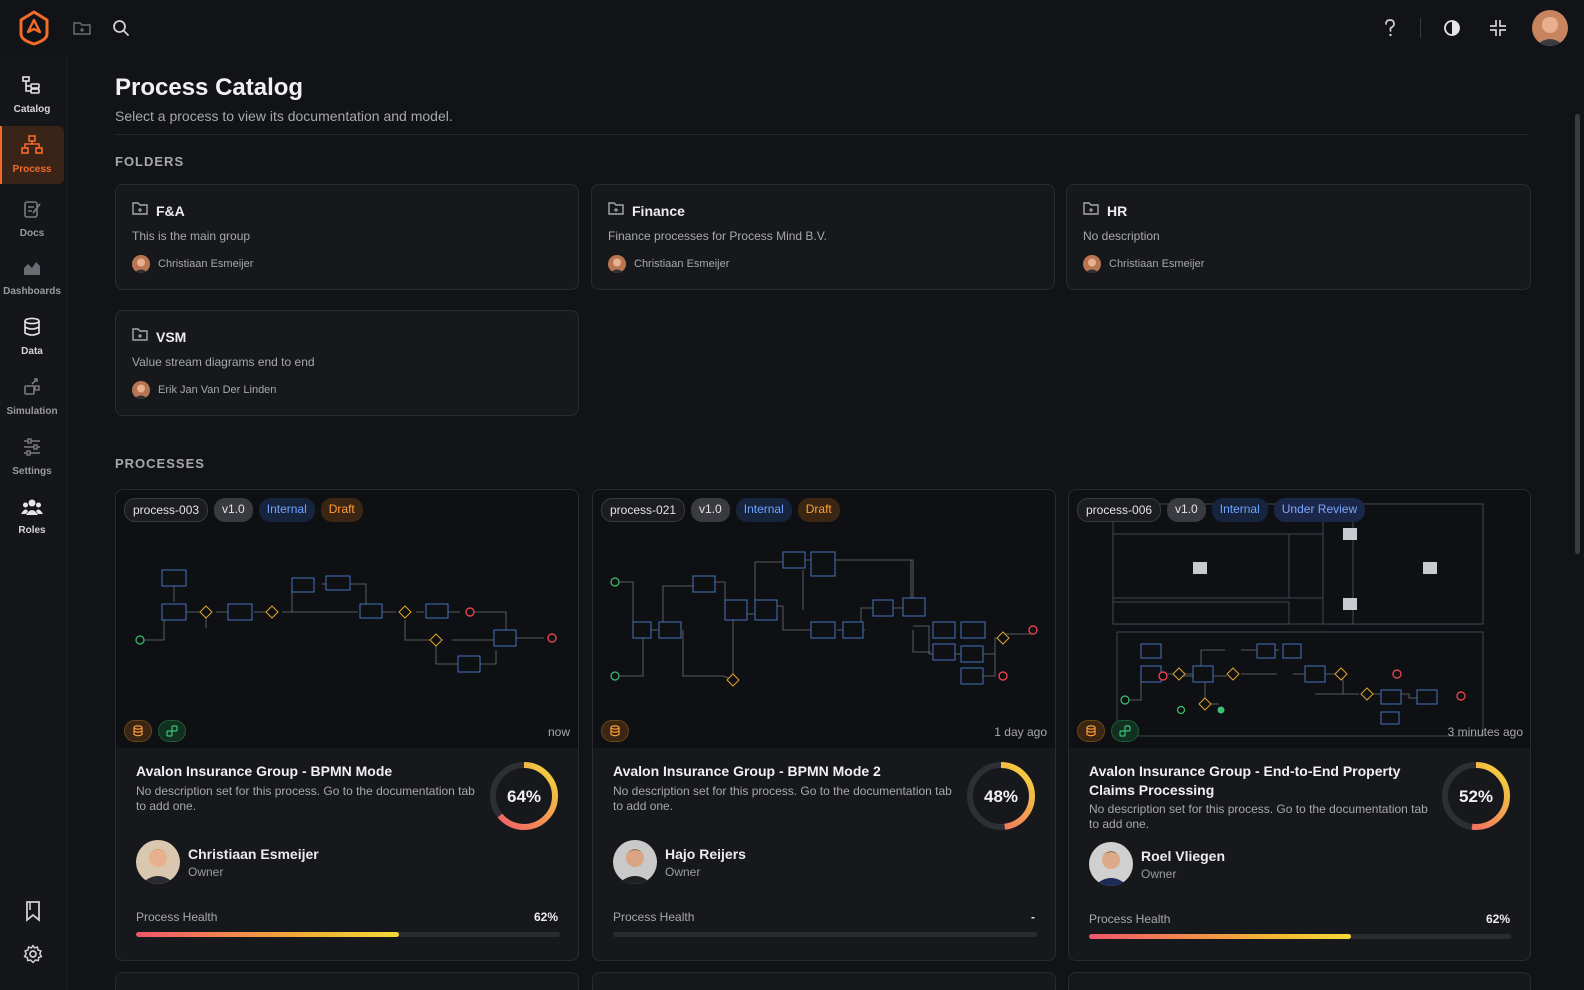  What do you see at coordinates (1183, 855) in the screenshot?
I see `owner-name: Roel Vliegen` at bounding box center [1183, 855].